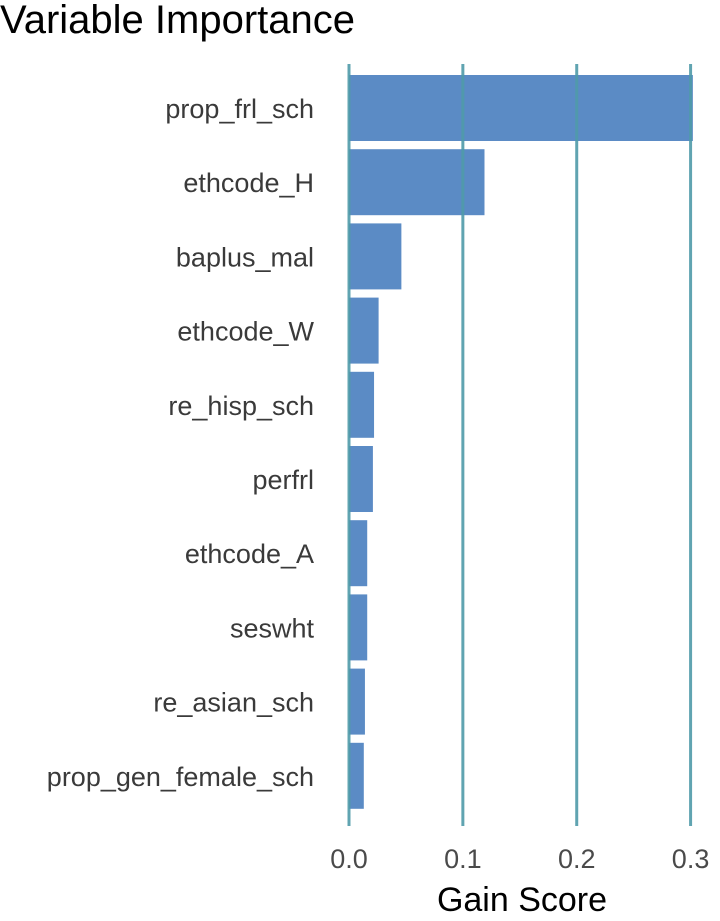 The image size is (720, 921). Describe the element at coordinates (241, 406) in the screenshot. I see `category-label: re_hisp_sch` at that location.